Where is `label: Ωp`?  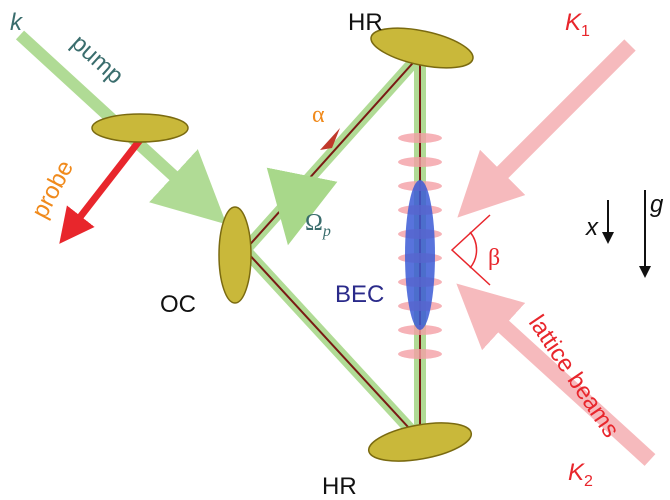
label: Ωp is located at coordinates (318, 225).